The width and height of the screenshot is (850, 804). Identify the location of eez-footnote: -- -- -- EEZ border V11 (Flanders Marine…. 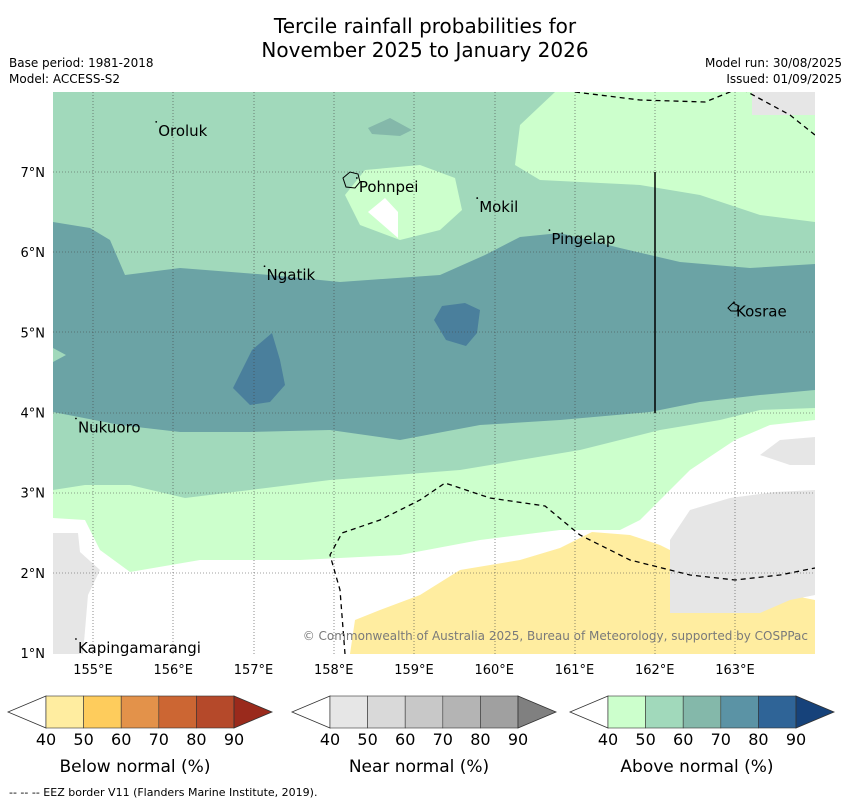
(163, 792).